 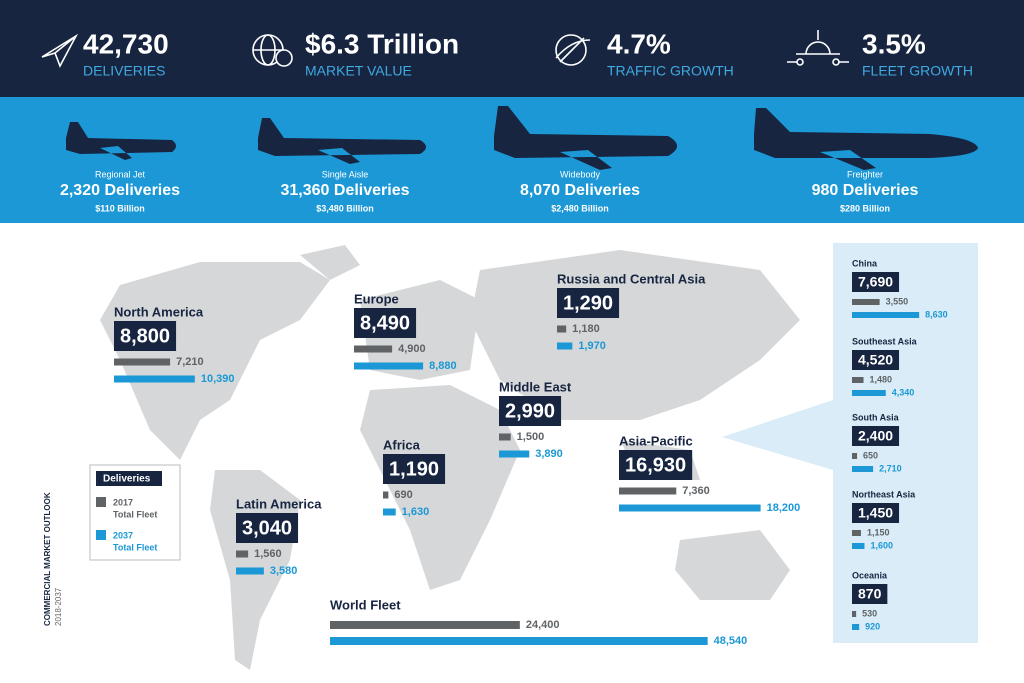 What do you see at coordinates (878, 532) in the screenshot?
I see `fleet-value-label: 1,150` at bounding box center [878, 532].